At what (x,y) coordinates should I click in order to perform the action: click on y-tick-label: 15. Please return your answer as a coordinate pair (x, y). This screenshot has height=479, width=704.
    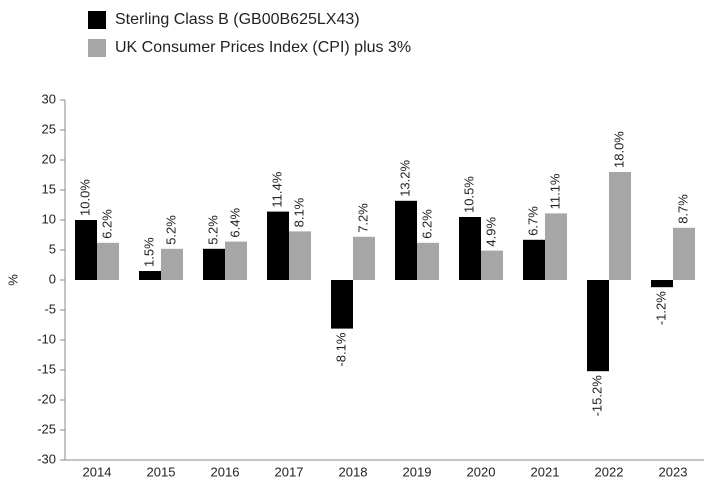
    Looking at the image, I should click on (49, 188).